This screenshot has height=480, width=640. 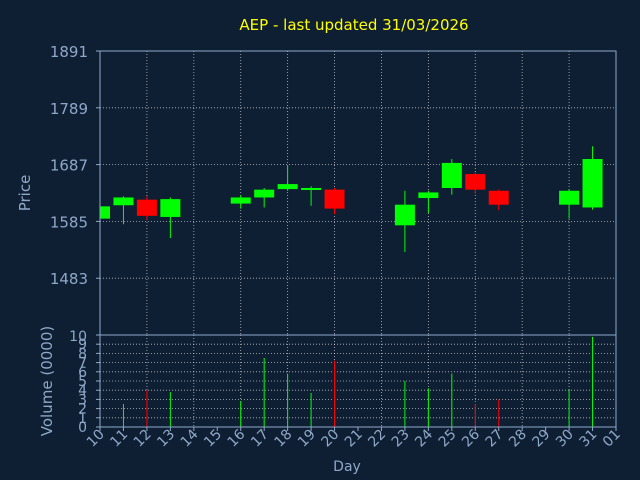 I want to click on volume-tick-label: 8, so click(x=82, y=354).